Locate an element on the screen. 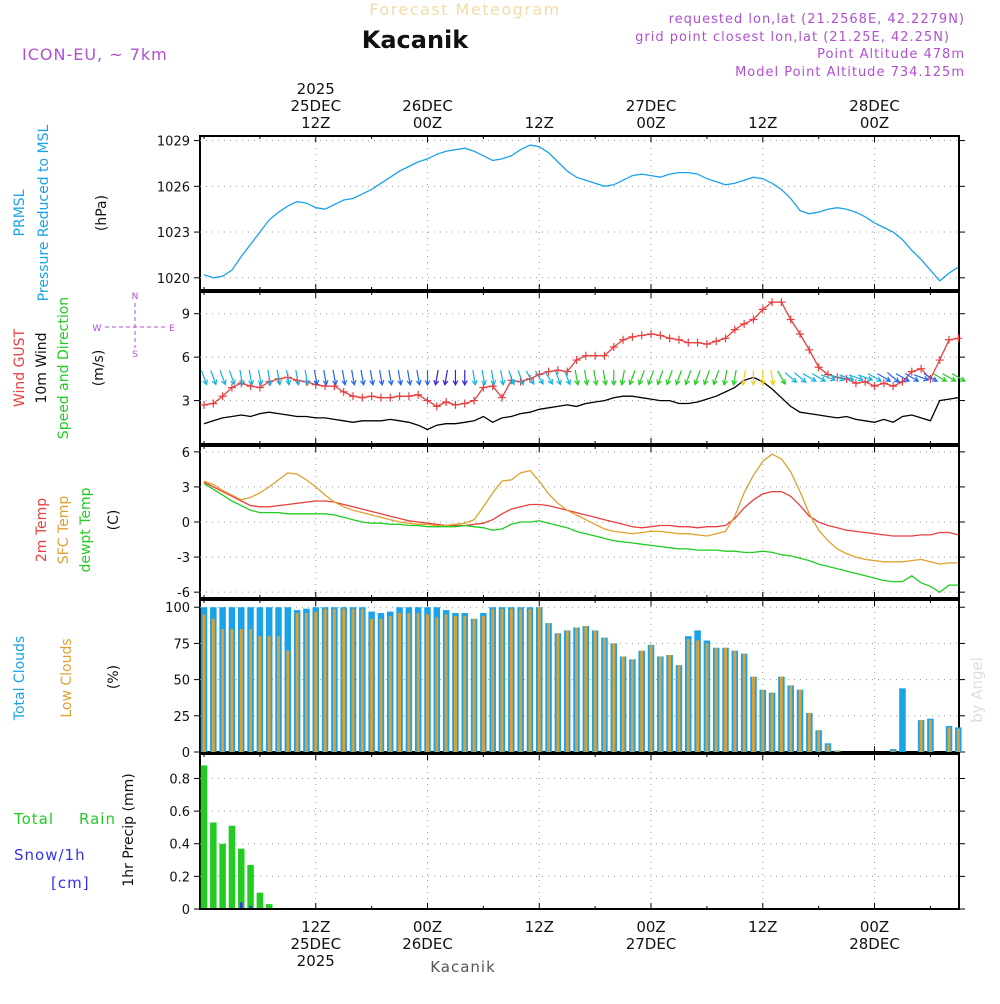 The image size is (1000, 1004). series-line-wind-gust is located at coordinates (581, 354).